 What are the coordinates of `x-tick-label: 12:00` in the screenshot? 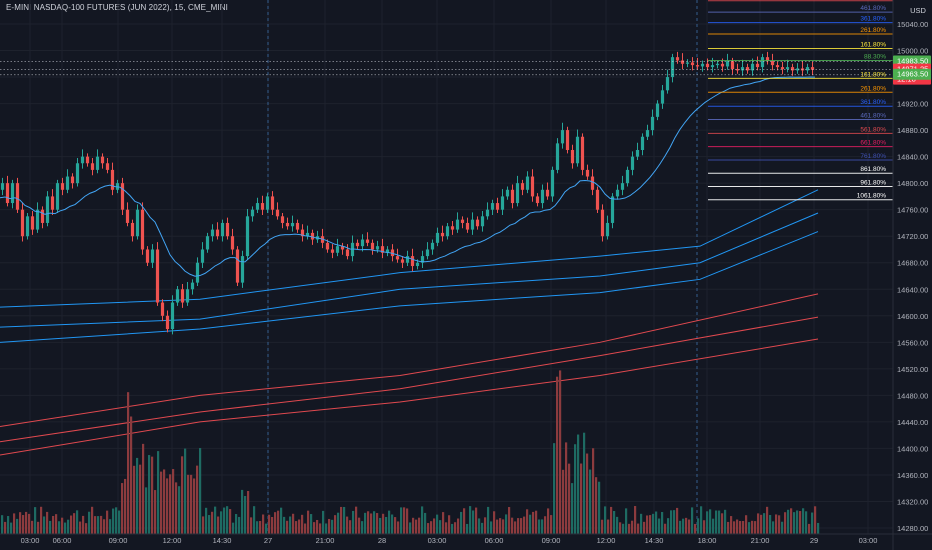 It's located at (172, 540).